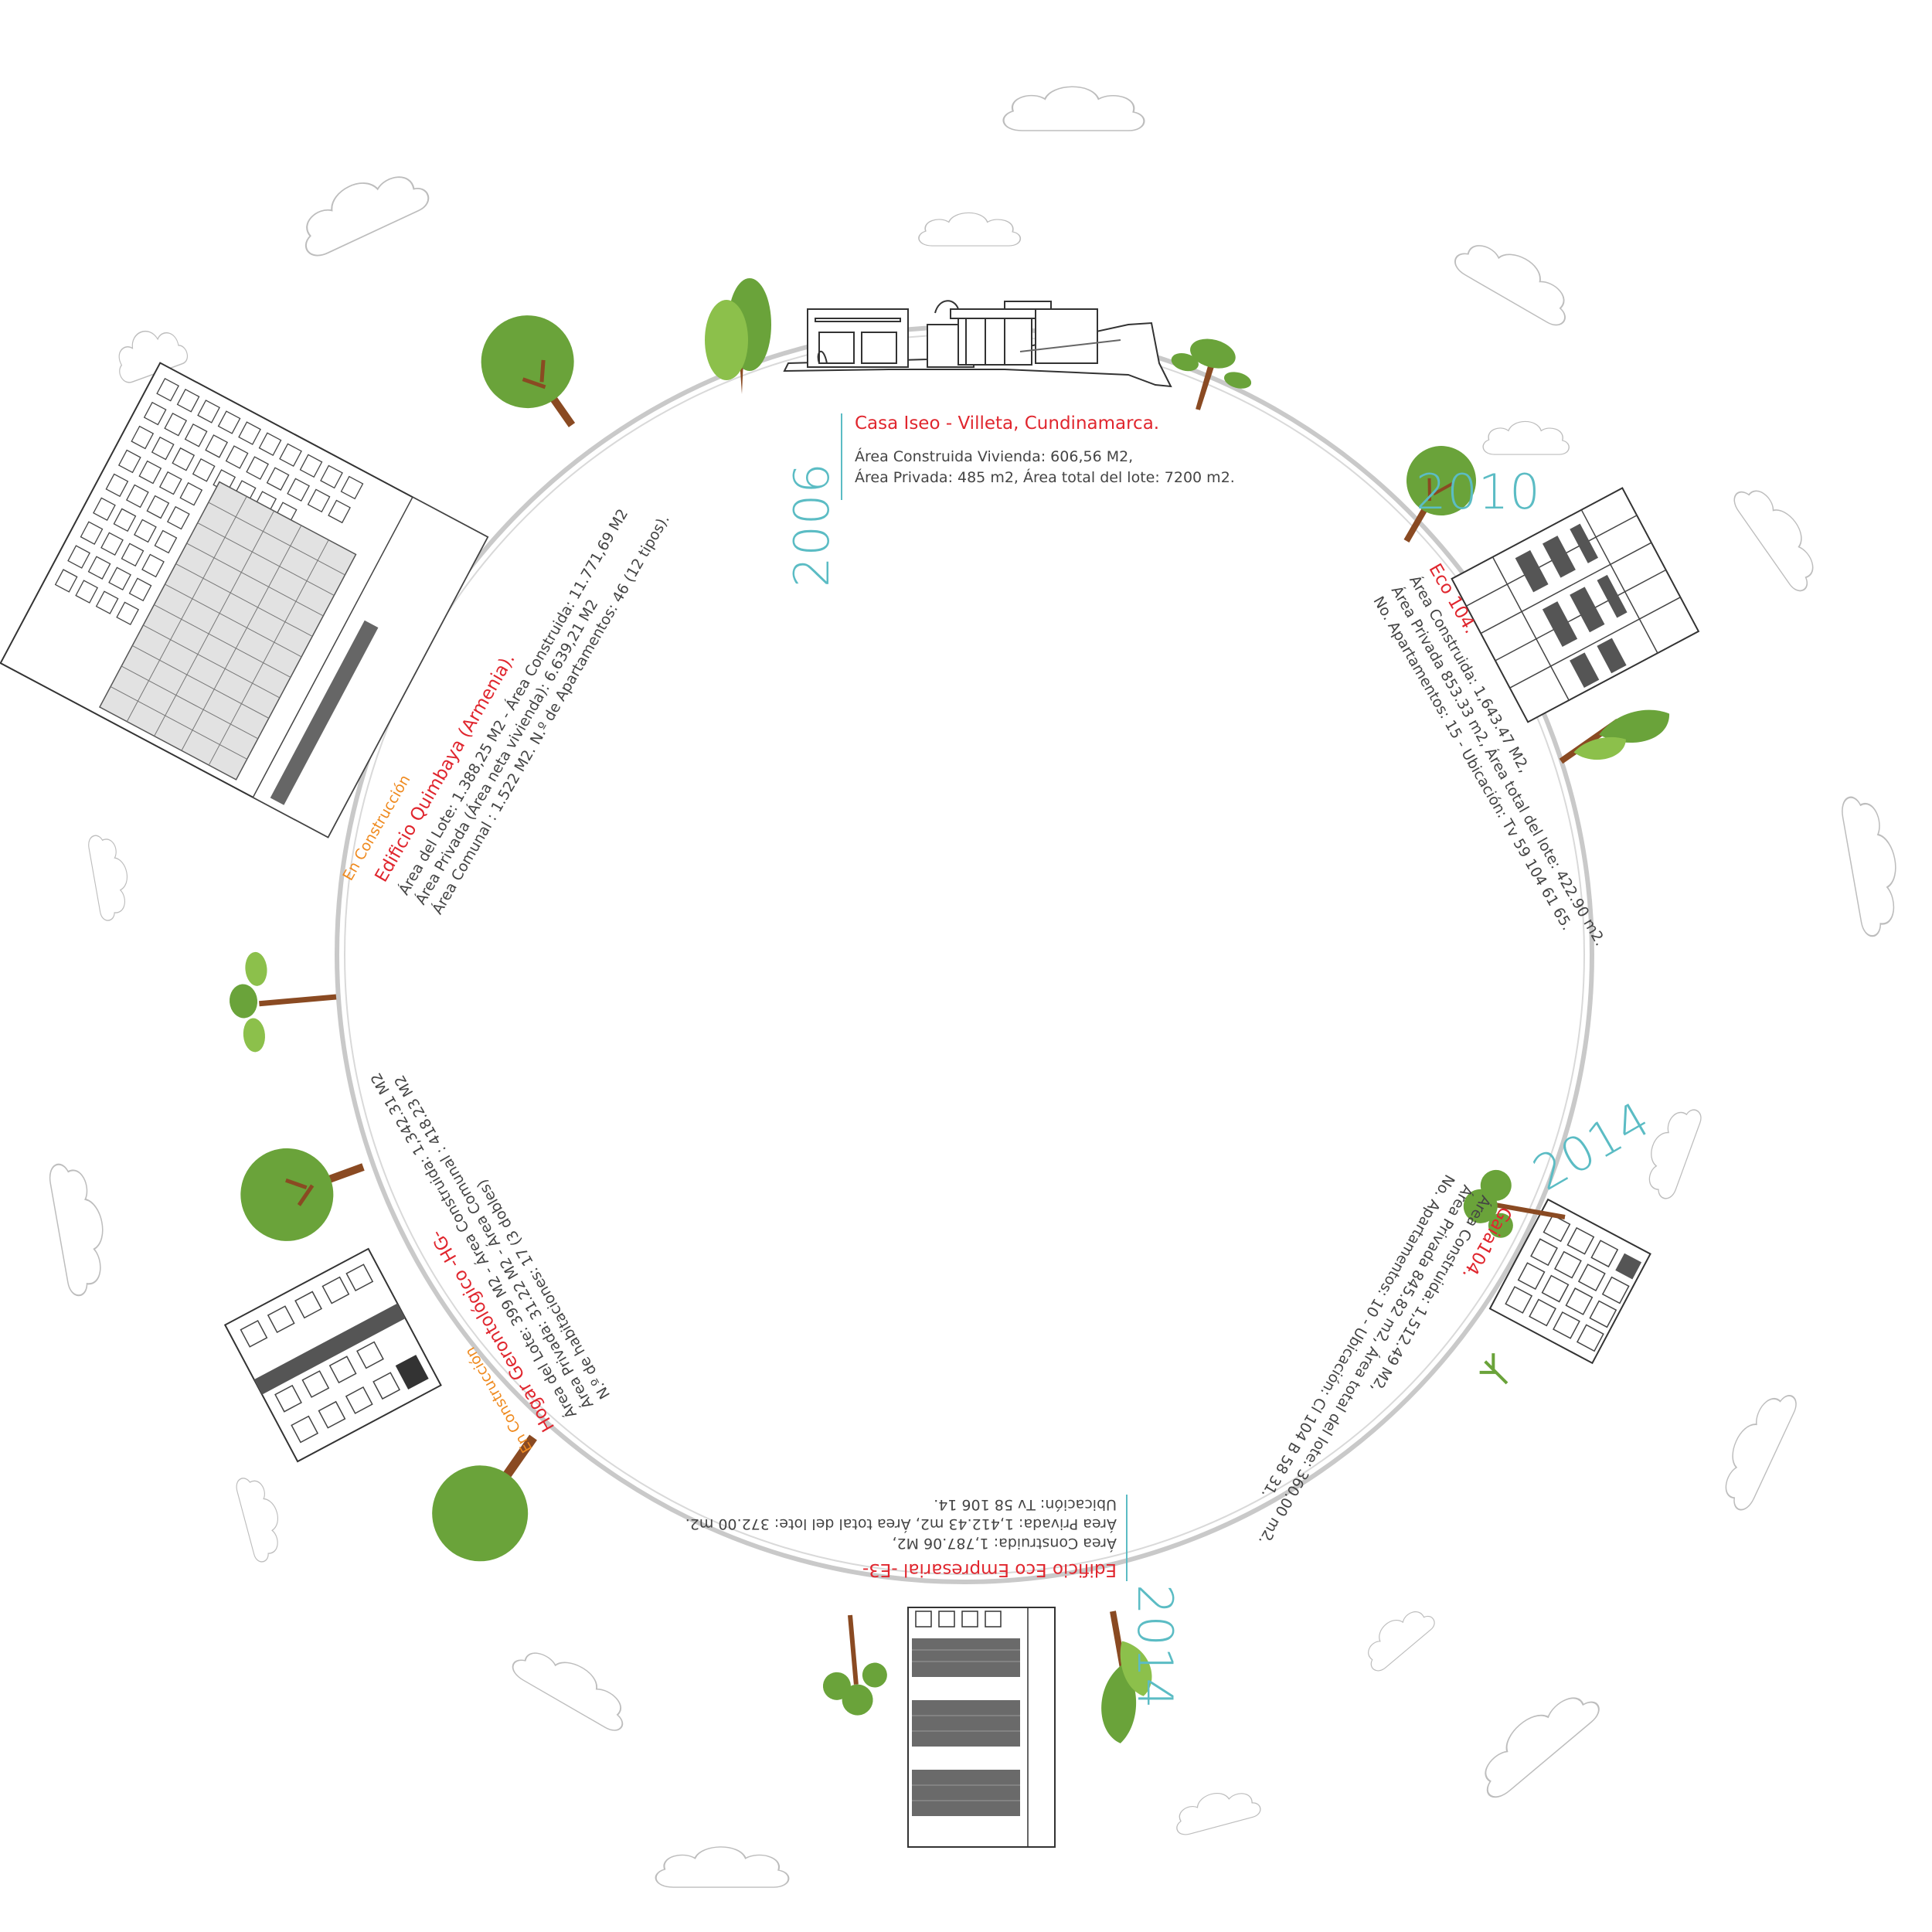 Image resolution: width=1932 pixels, height=1932 pixels. What do you see at coordinates (978, 344) in the screenshot?
I see `building-casa-iseo` at bounding box center [978, 344].